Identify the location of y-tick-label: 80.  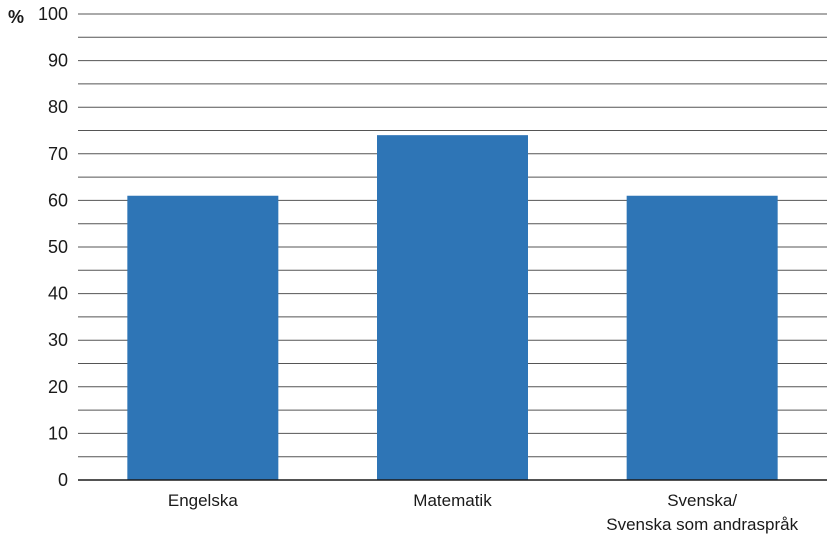
(58, 107).